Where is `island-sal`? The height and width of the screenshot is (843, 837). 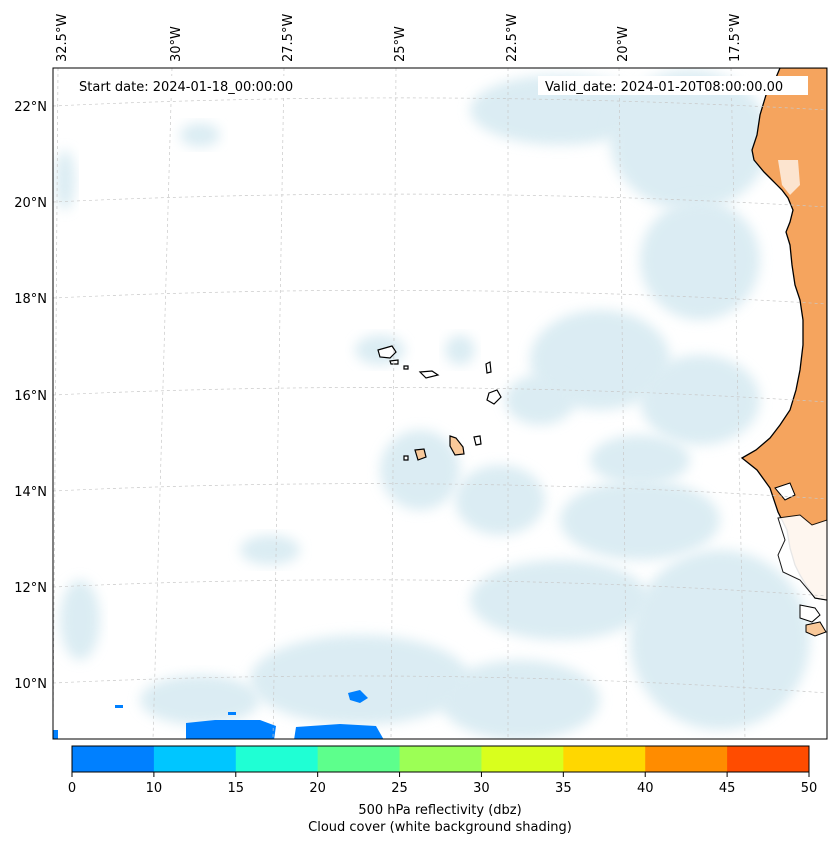 island-sal is located at coordinates (488, 367).